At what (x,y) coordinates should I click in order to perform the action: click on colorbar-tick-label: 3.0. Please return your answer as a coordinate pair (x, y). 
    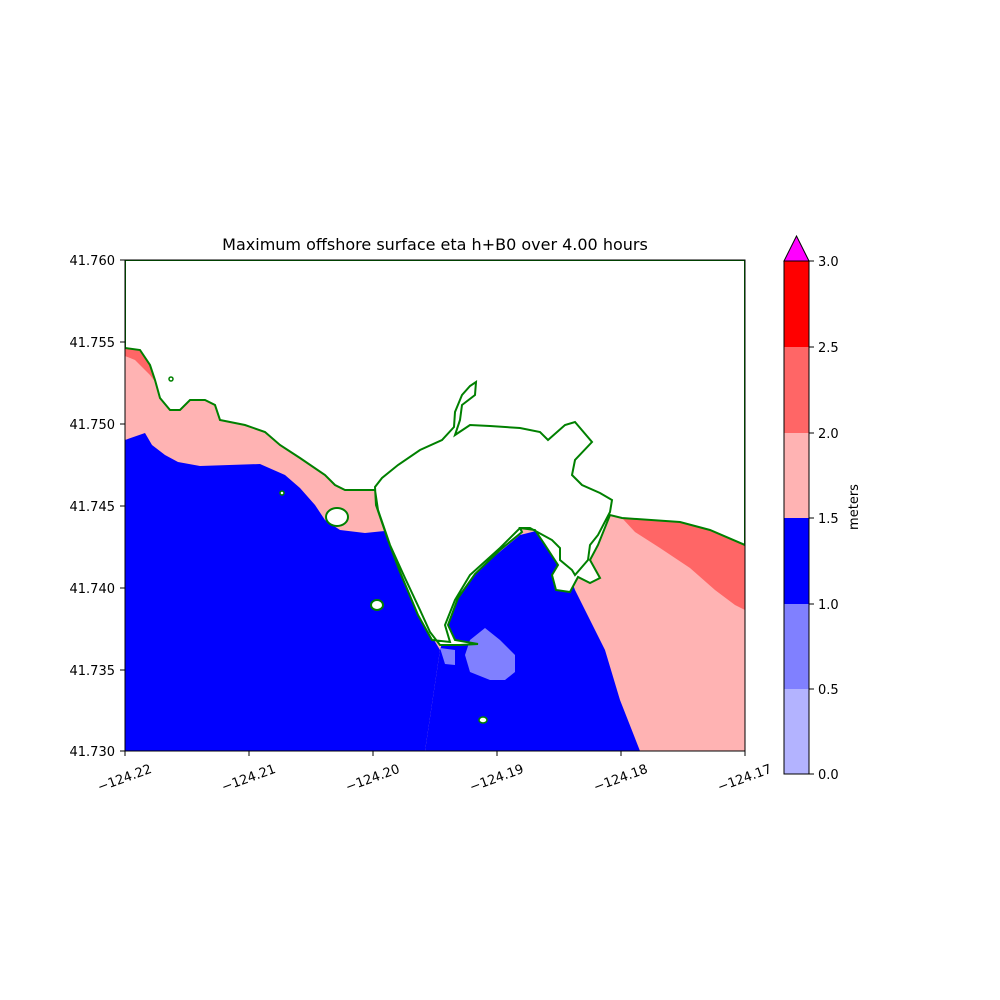
    Looking at the image, I should click on (828, 262).